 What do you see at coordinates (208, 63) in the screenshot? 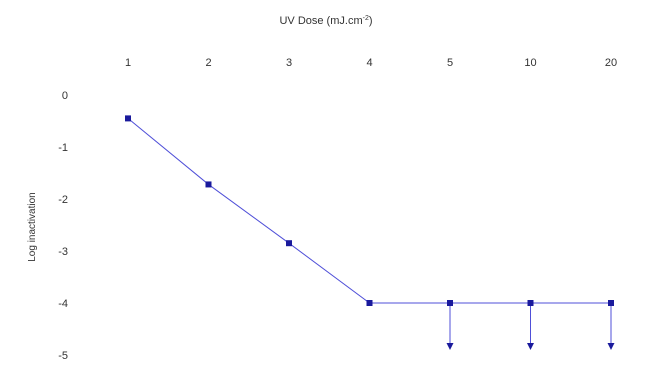
I see `x-tick-label-2: 2` at bounding box center [208, 63].